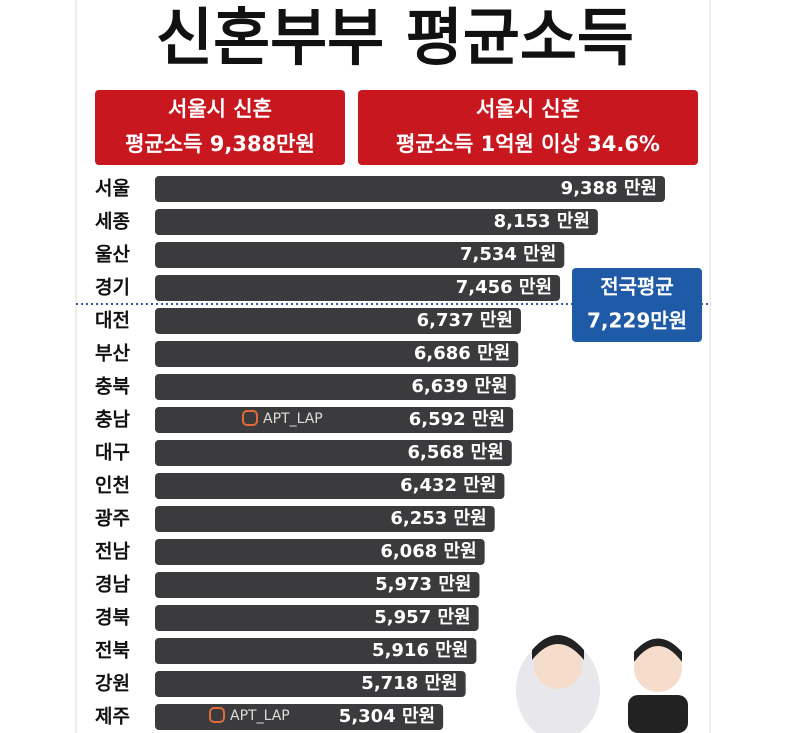 Image resolution: width=800 pixels, height=733 pixels. I want to click on category-label: 부산, so click(112, 354).